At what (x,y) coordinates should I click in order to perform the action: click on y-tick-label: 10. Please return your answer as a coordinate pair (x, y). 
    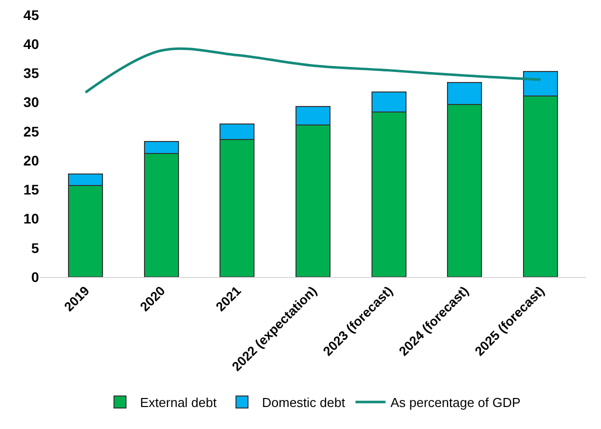
    Looking at the image, I should click on (31, 218).